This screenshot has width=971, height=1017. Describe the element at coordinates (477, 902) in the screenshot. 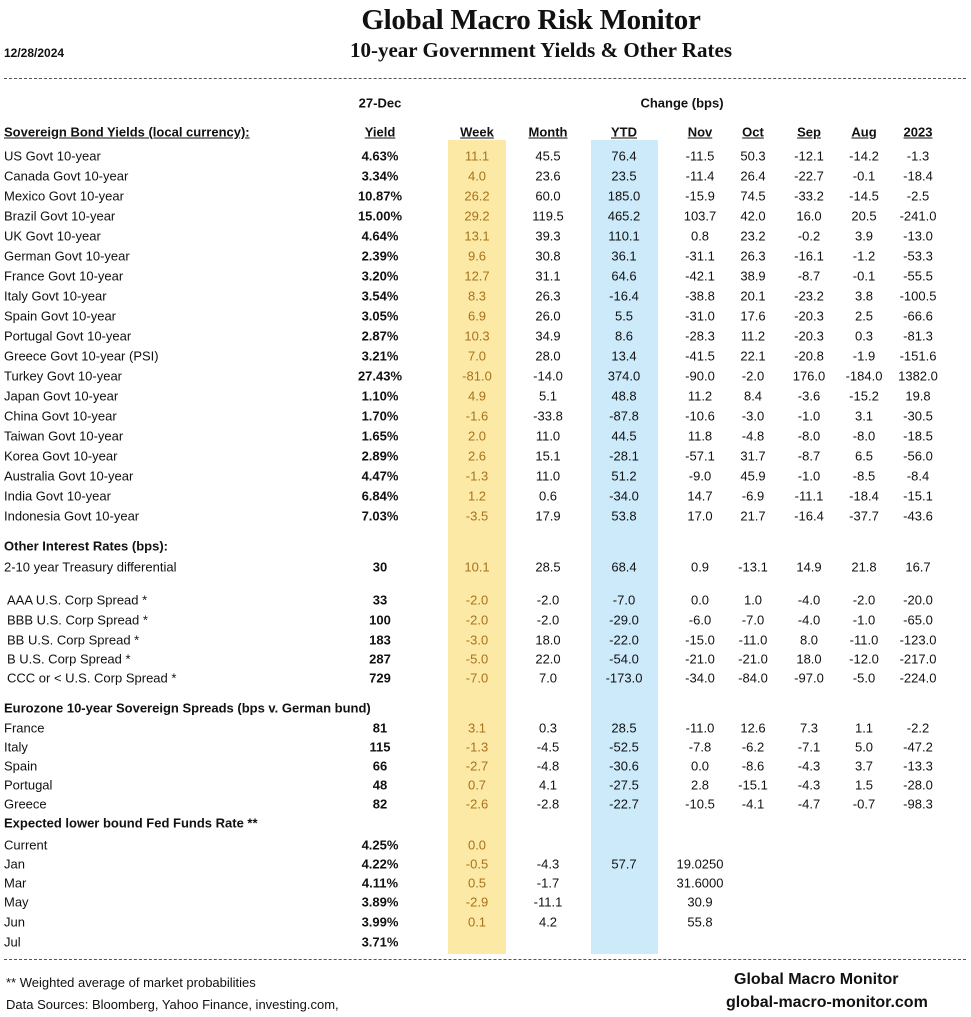

I see `cell-week: -2.9` at that location.